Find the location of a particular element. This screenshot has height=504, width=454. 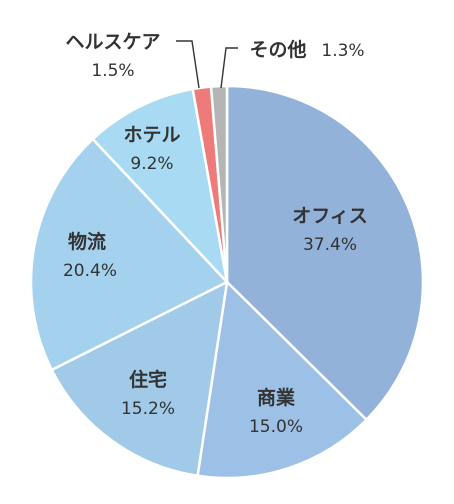

slice-label-hotel: ホテル is located at coordinates (151, 135).